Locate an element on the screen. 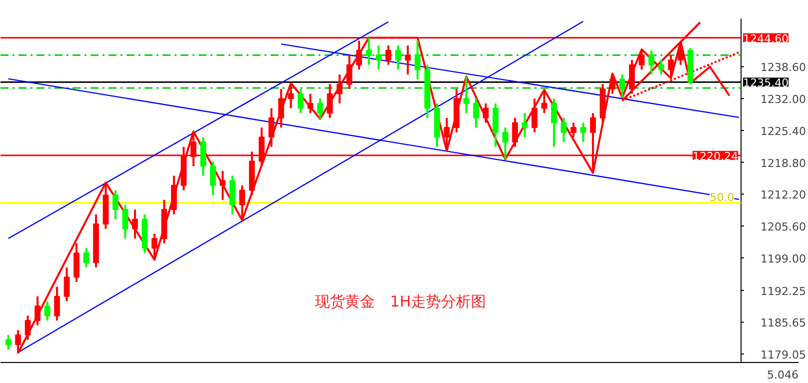 Image resolution: width=808 pixels, height=383 pixels. text: 现货黄金 1H走势分析图 is located at coordinates (400, 301).